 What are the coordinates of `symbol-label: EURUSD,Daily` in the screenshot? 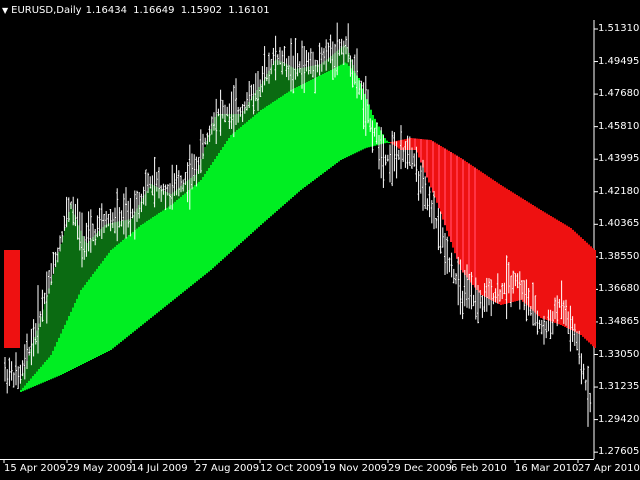 It's located at (46, 10).